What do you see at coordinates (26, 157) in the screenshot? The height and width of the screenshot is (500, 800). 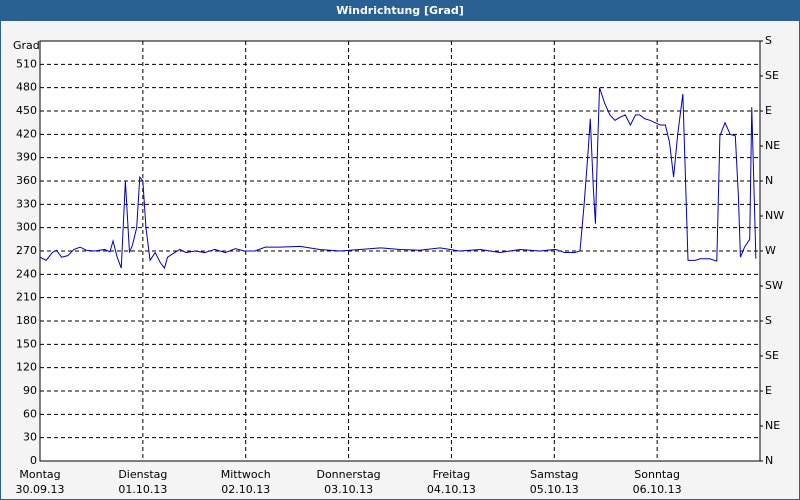 I see `y-tick-label: 390` at bounding box center [26, 157].